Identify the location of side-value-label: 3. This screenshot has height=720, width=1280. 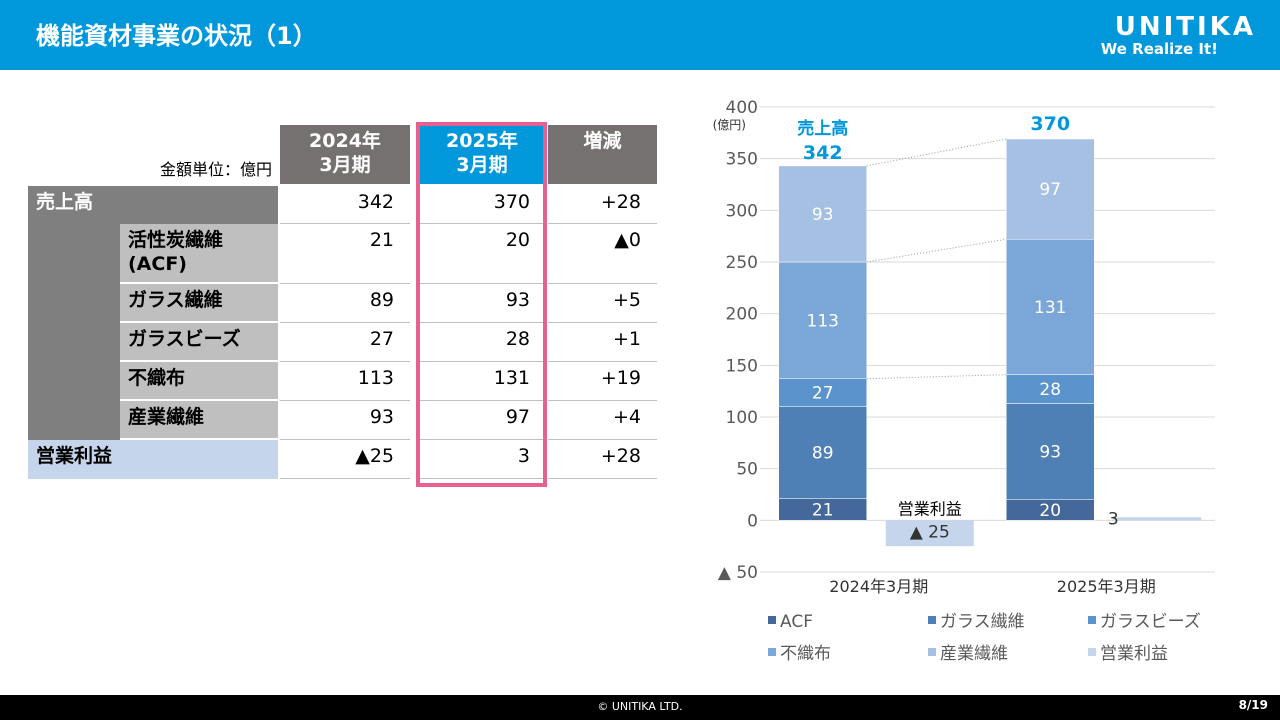
(1113, 519).